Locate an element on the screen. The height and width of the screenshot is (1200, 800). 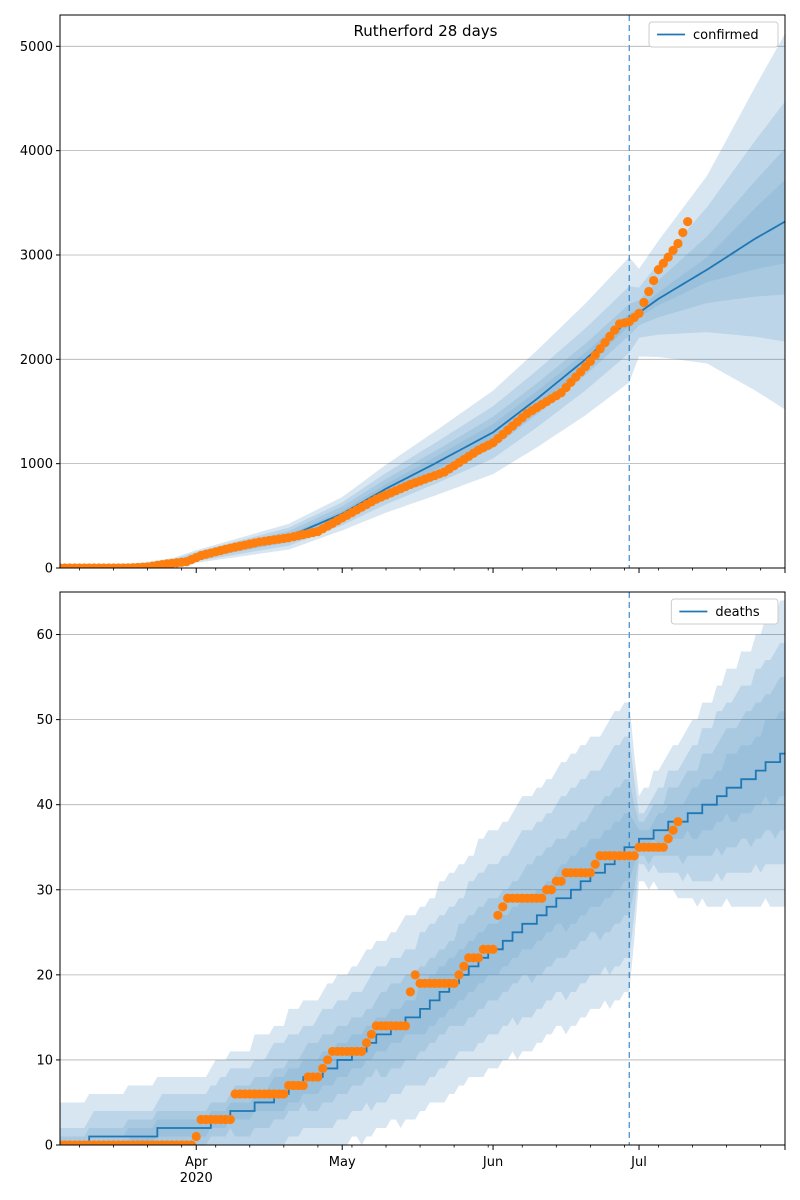
x-tick-label: Apr is located at coordinates (196, 1162).